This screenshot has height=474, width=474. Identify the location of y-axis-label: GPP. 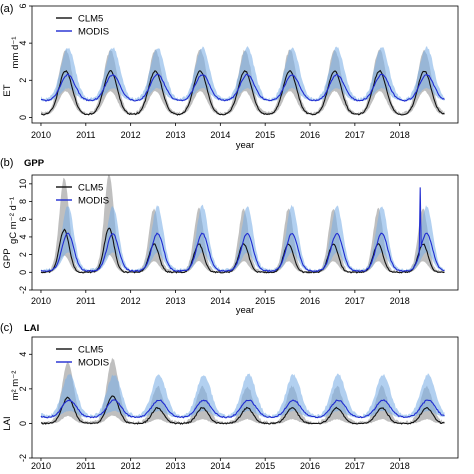
(7, 258).